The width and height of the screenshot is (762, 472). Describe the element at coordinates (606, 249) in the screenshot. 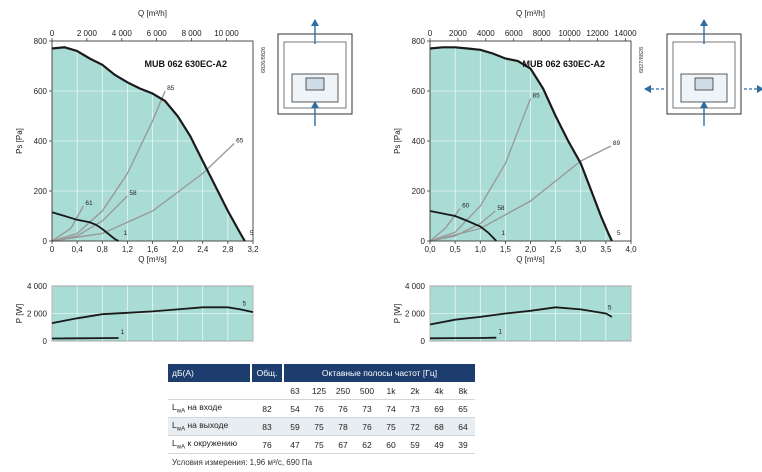

I see `x-tick-label: 3,5` at that location.